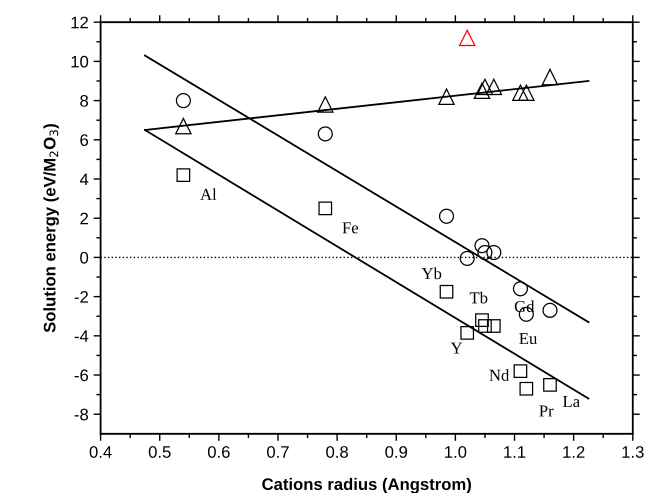 This screenshot has width=649, height=493. Describe the element at coordinates (456, 348) in the screenshot. I see `annotation: Y` at that location.